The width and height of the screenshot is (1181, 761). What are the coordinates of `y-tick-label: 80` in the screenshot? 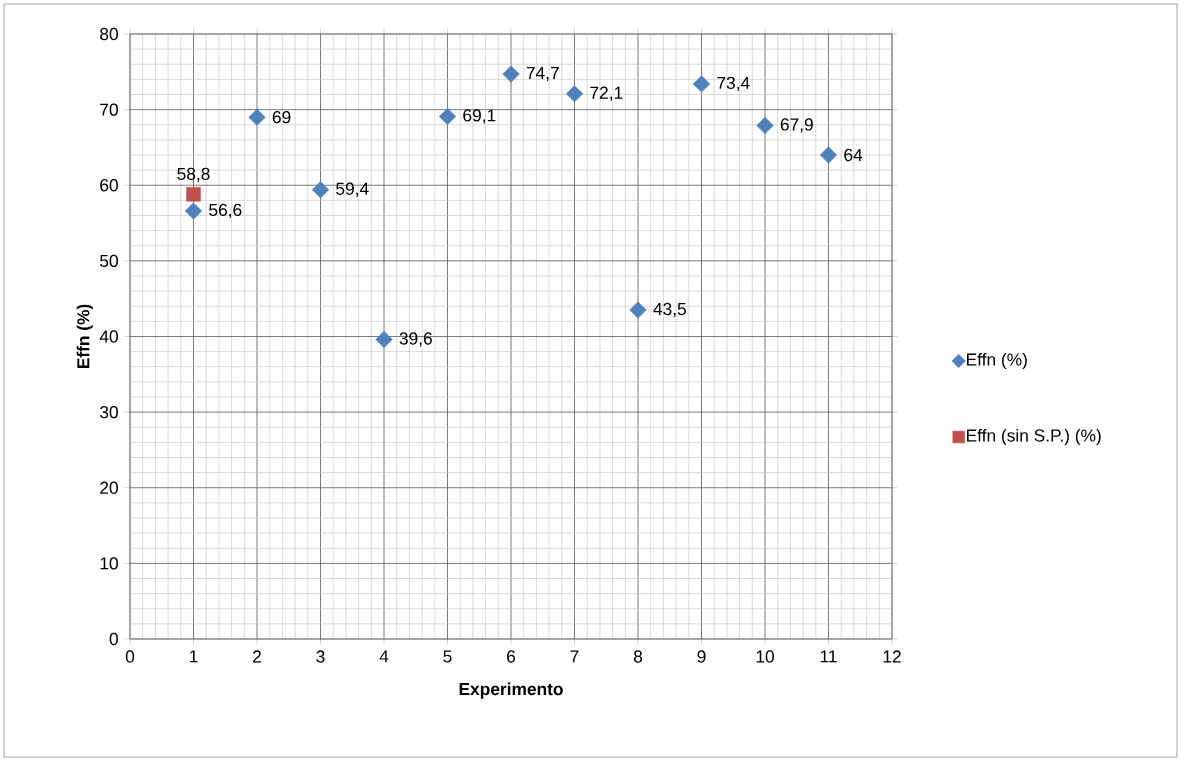 It's located at (109, 34).